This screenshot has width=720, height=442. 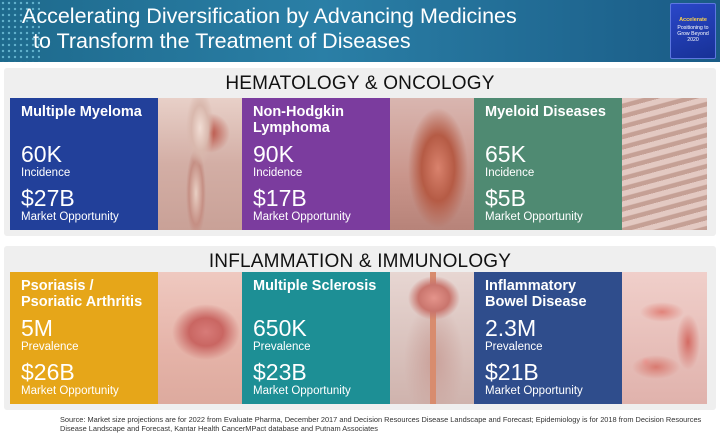 What do you see at coordinates (222, 41) in the screenshot?
I see `slide-title-line2: to Transform the Treatment of Diseases` at bounding box center [222, 41].